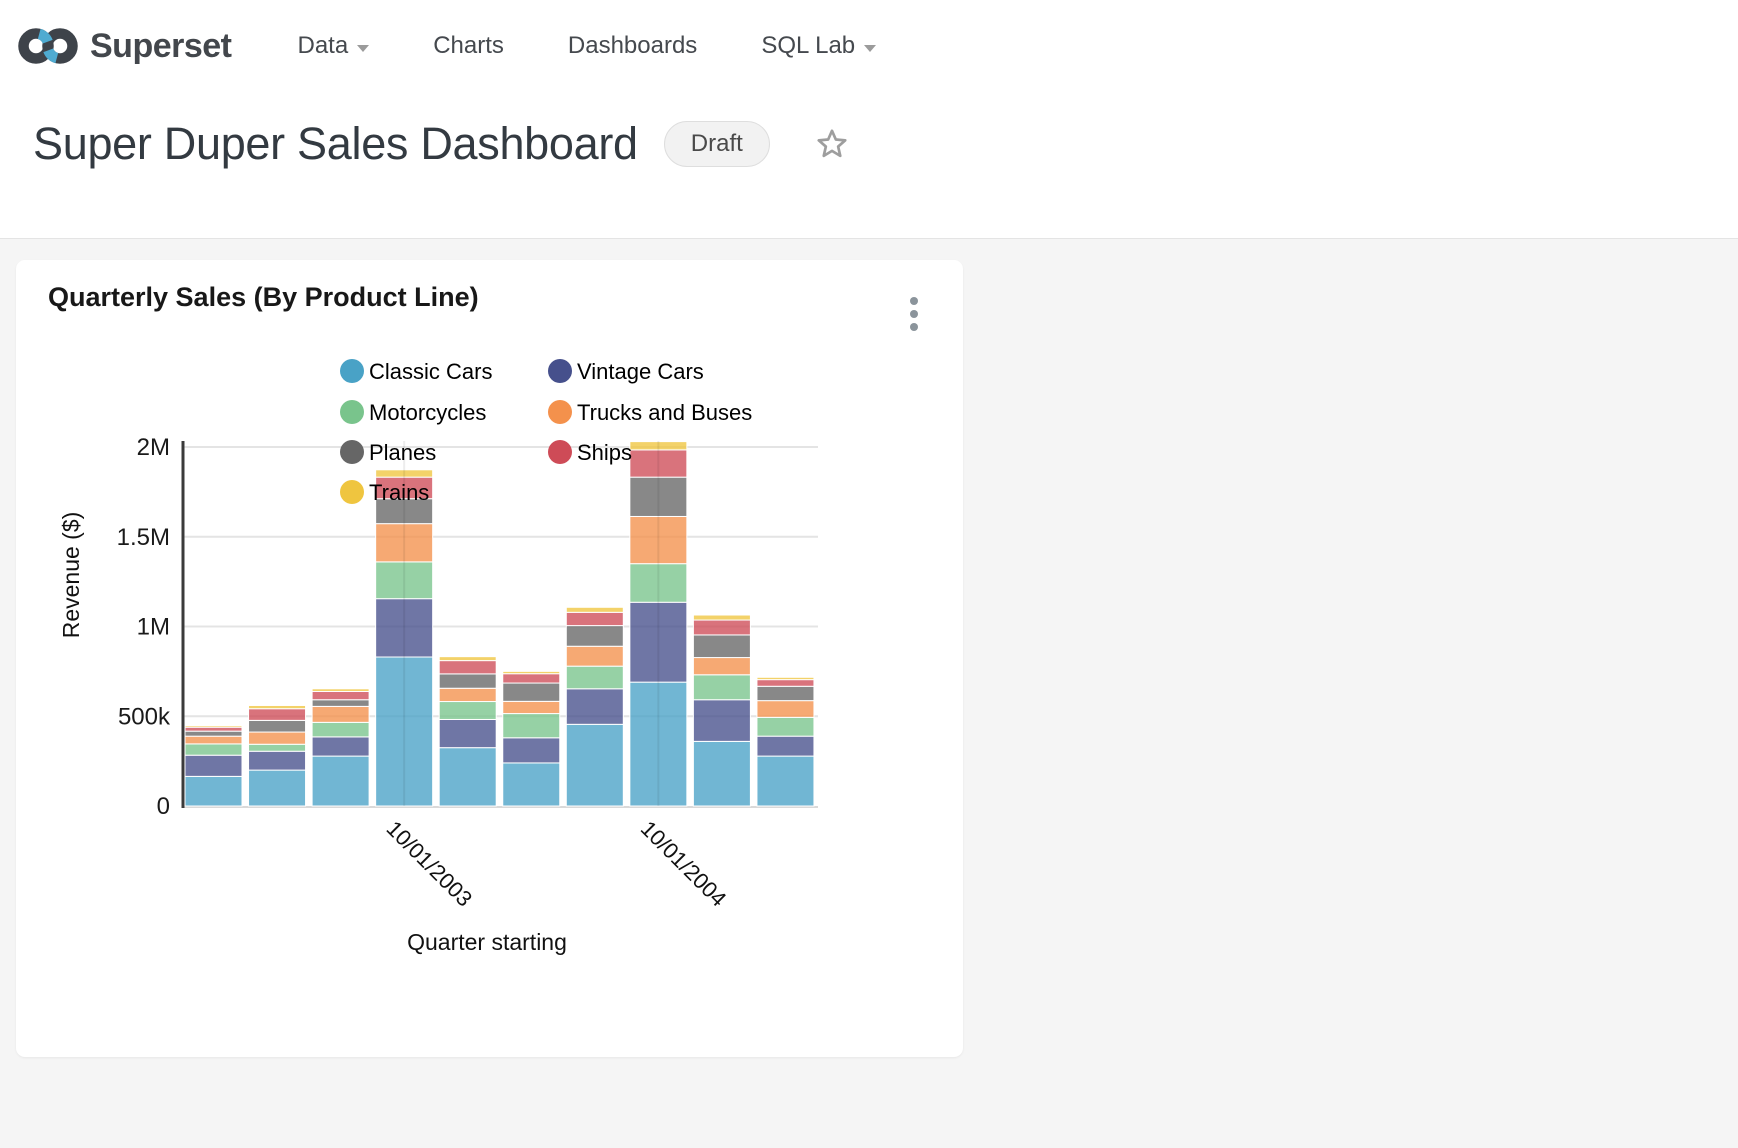  I want to click on chevron-down-icon, so click(363, 48).